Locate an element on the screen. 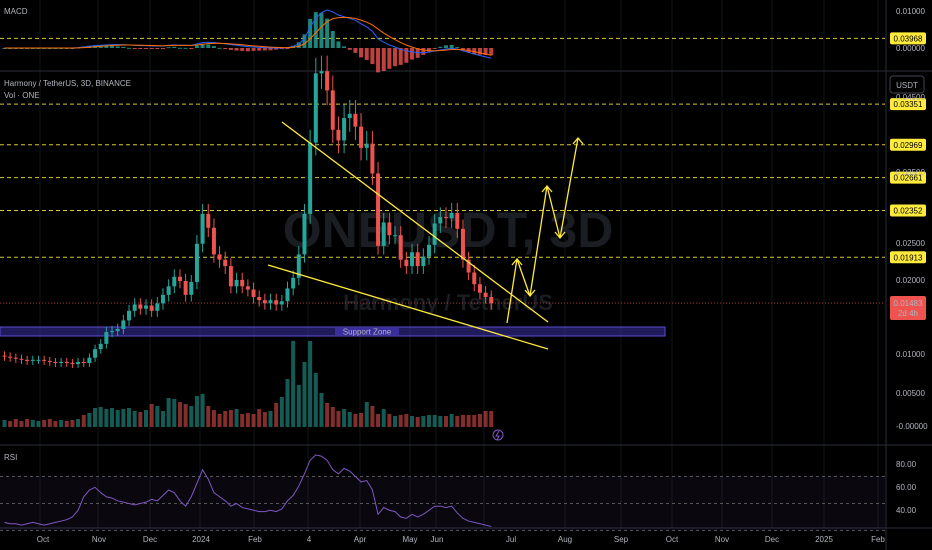  macd-line is located at coordinates (248, 34).